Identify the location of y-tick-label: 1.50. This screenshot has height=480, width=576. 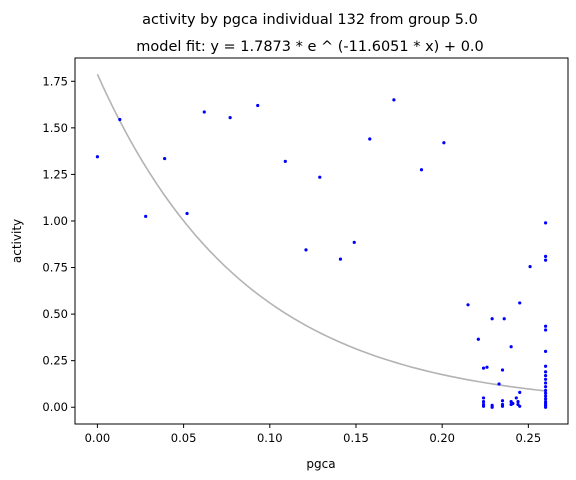
(55, 128).